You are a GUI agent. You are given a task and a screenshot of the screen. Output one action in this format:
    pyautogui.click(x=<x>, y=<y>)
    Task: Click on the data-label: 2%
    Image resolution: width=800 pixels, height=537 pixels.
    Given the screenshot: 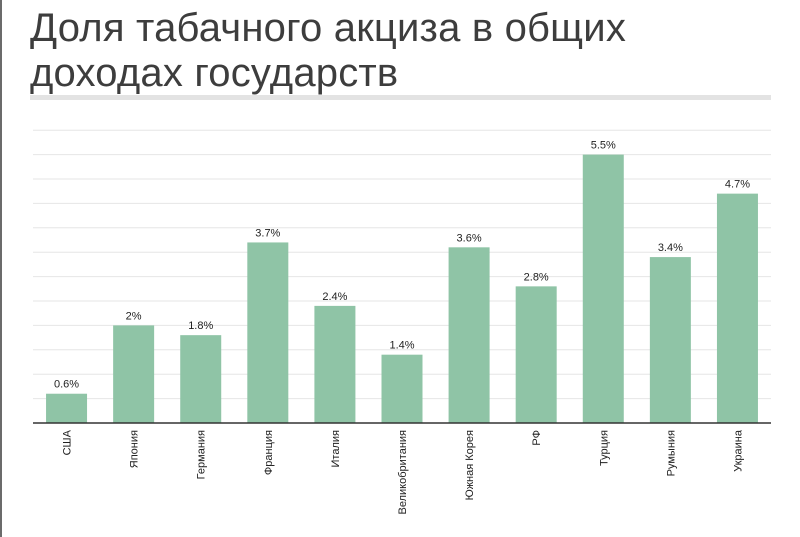 What is the action you would take?
    pyautogui.click(x=134, y=316)
    